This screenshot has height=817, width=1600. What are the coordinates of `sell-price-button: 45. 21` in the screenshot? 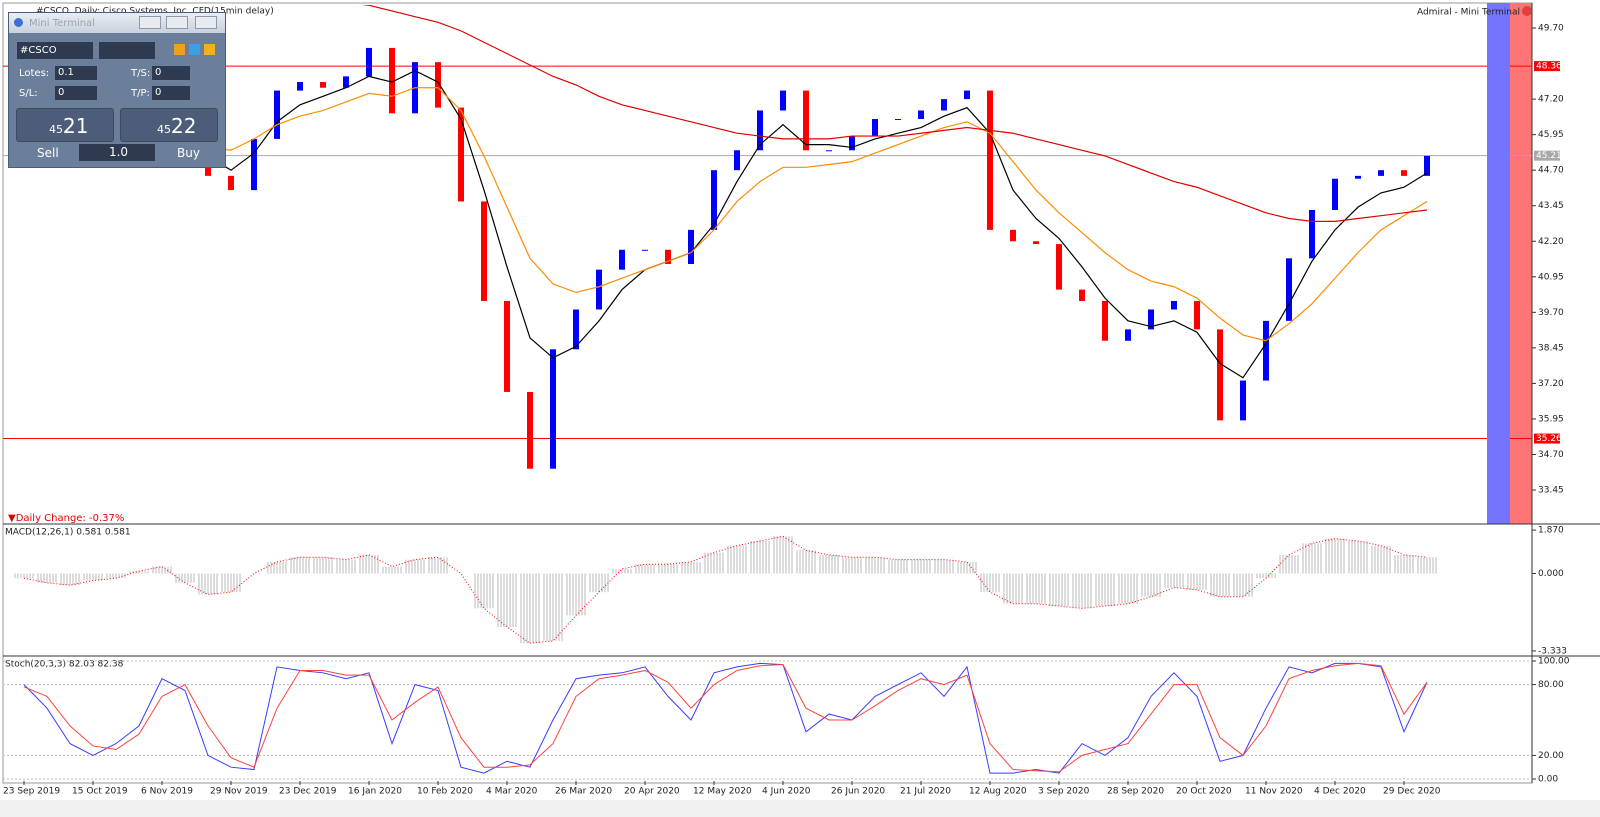 It's located at (65, 125).